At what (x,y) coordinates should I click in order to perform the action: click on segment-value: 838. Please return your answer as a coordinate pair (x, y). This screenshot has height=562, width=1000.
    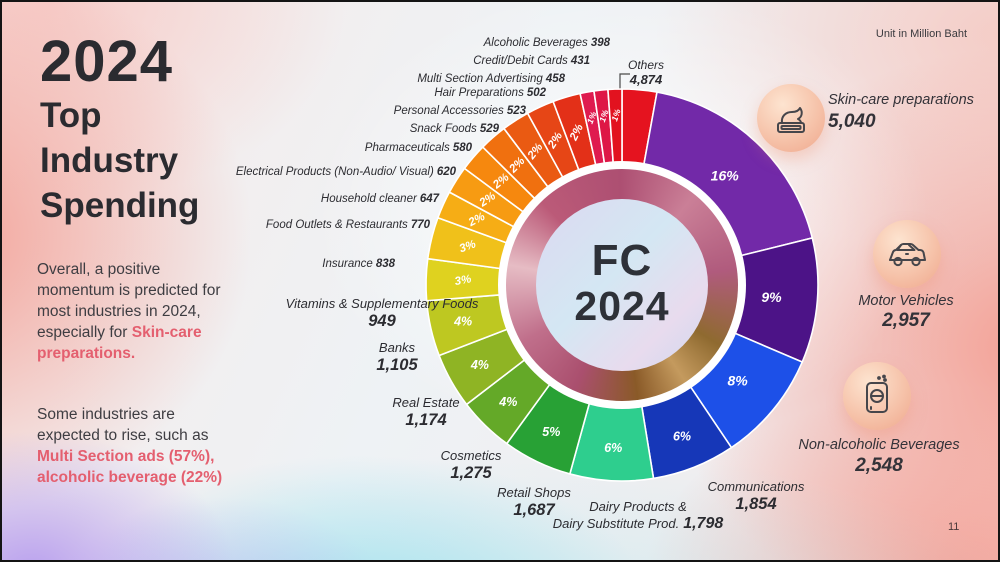
    Looking at the image, I should click on (385, 264).